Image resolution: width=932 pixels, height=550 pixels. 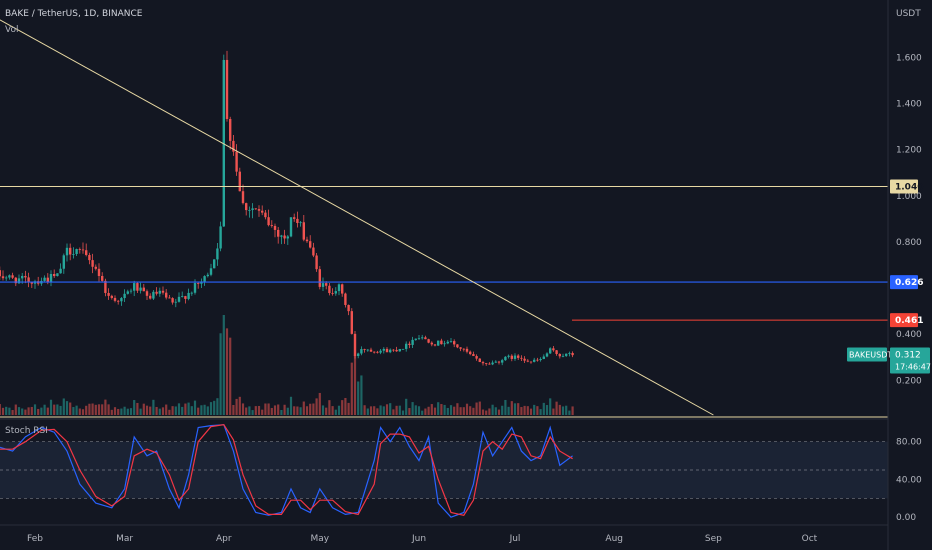 What do you see at coordinates (909, 321) in the screenshot?
I see `level-tag-red: 0.461` at bounding box center [909, 321].